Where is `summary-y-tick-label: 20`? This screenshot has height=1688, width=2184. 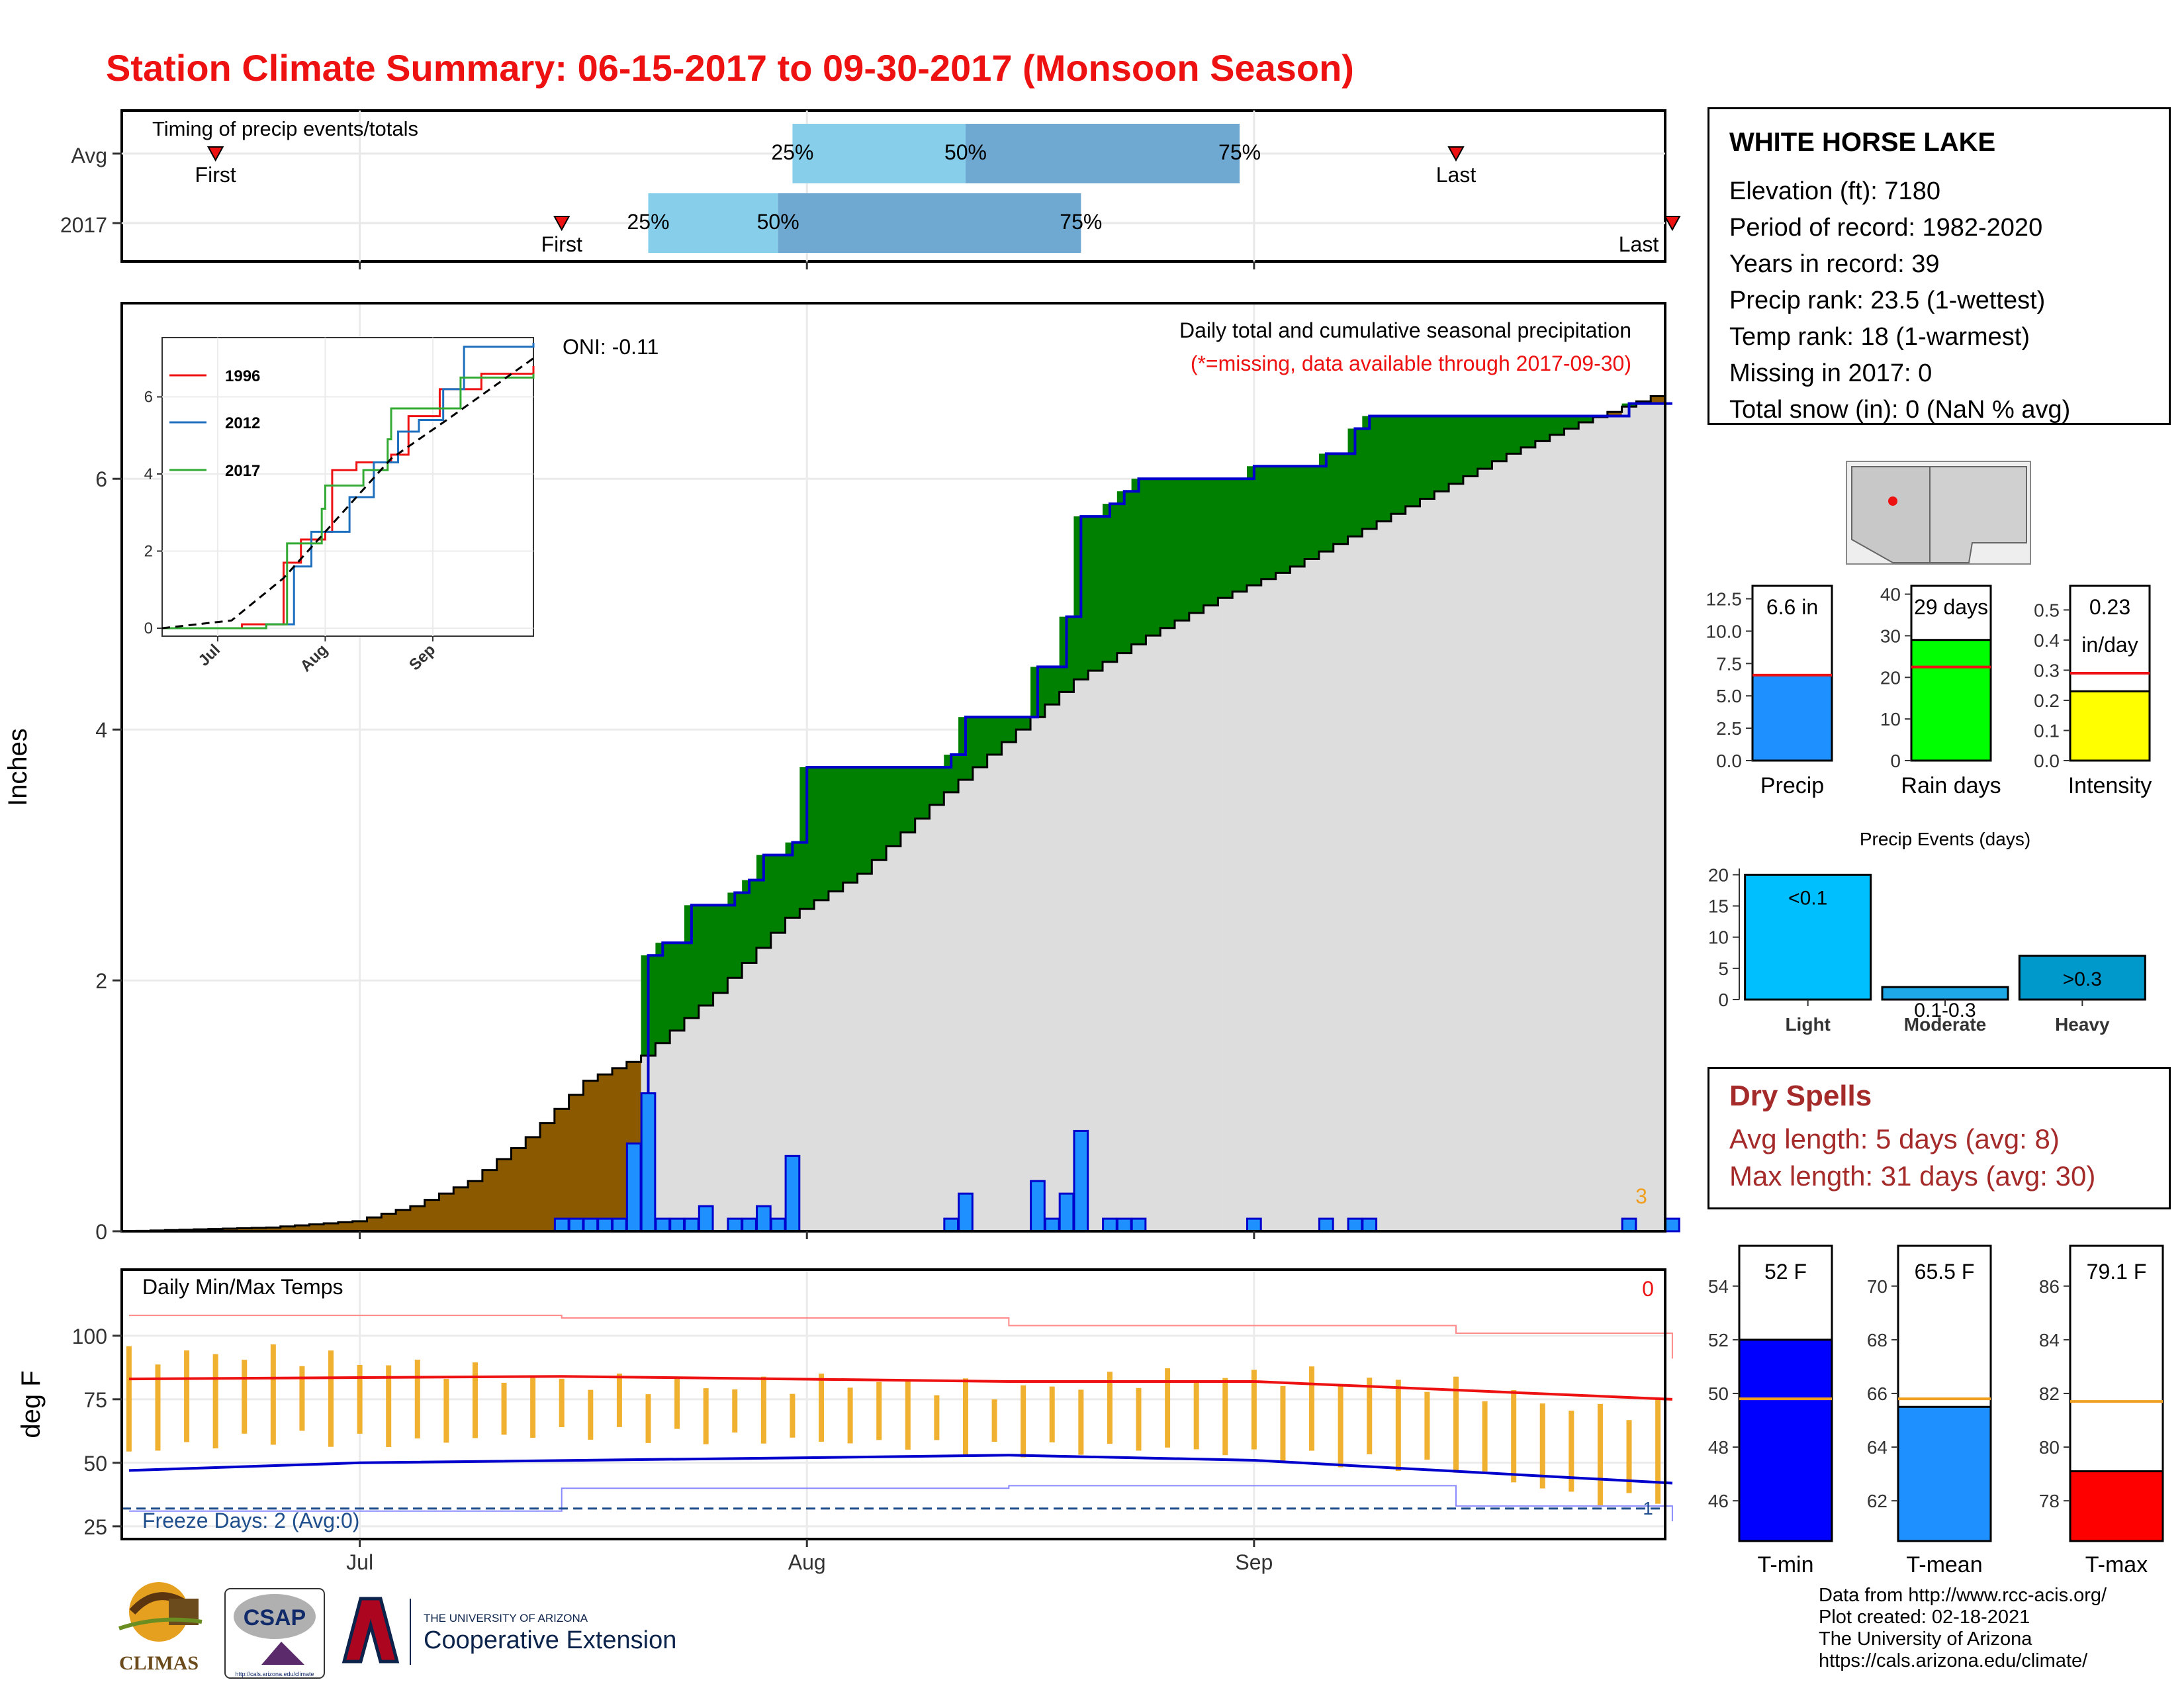 summary-y-tick-label: 20 is located at coordinates (1891, 677).